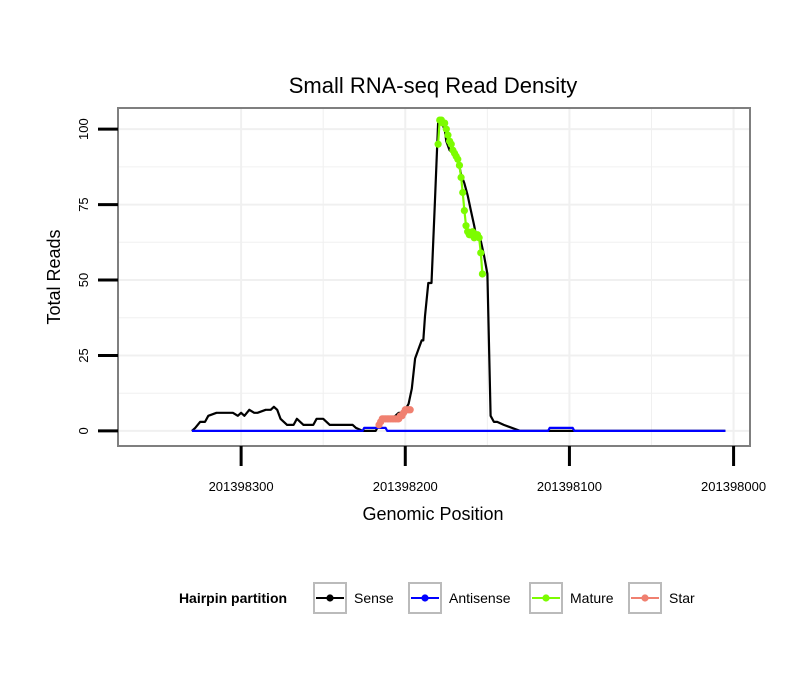 The width and height of the screenshot is (810, 690). What do you see at coordinates (569, 486) in the screenshot?
I see `x-tick-label: 201398100` at bounding box center [569, 486].